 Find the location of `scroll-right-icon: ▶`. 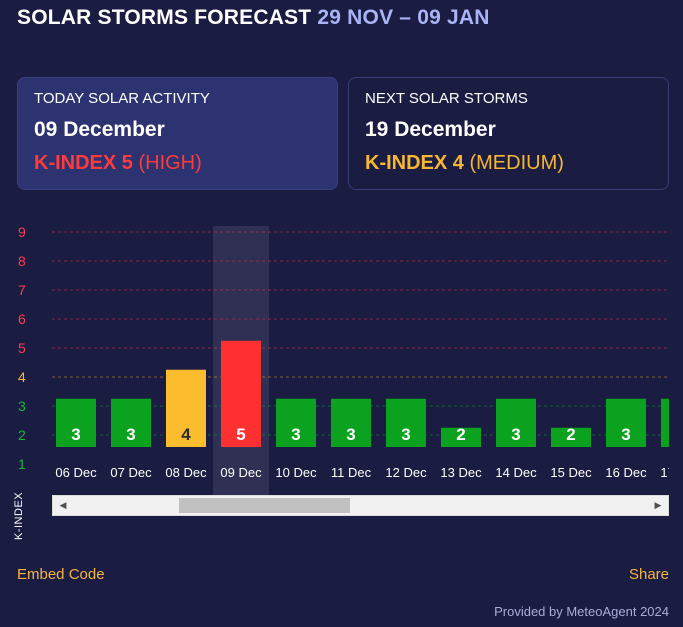

scroll-right-icon: ▶ is located at coordinates (658, 505).